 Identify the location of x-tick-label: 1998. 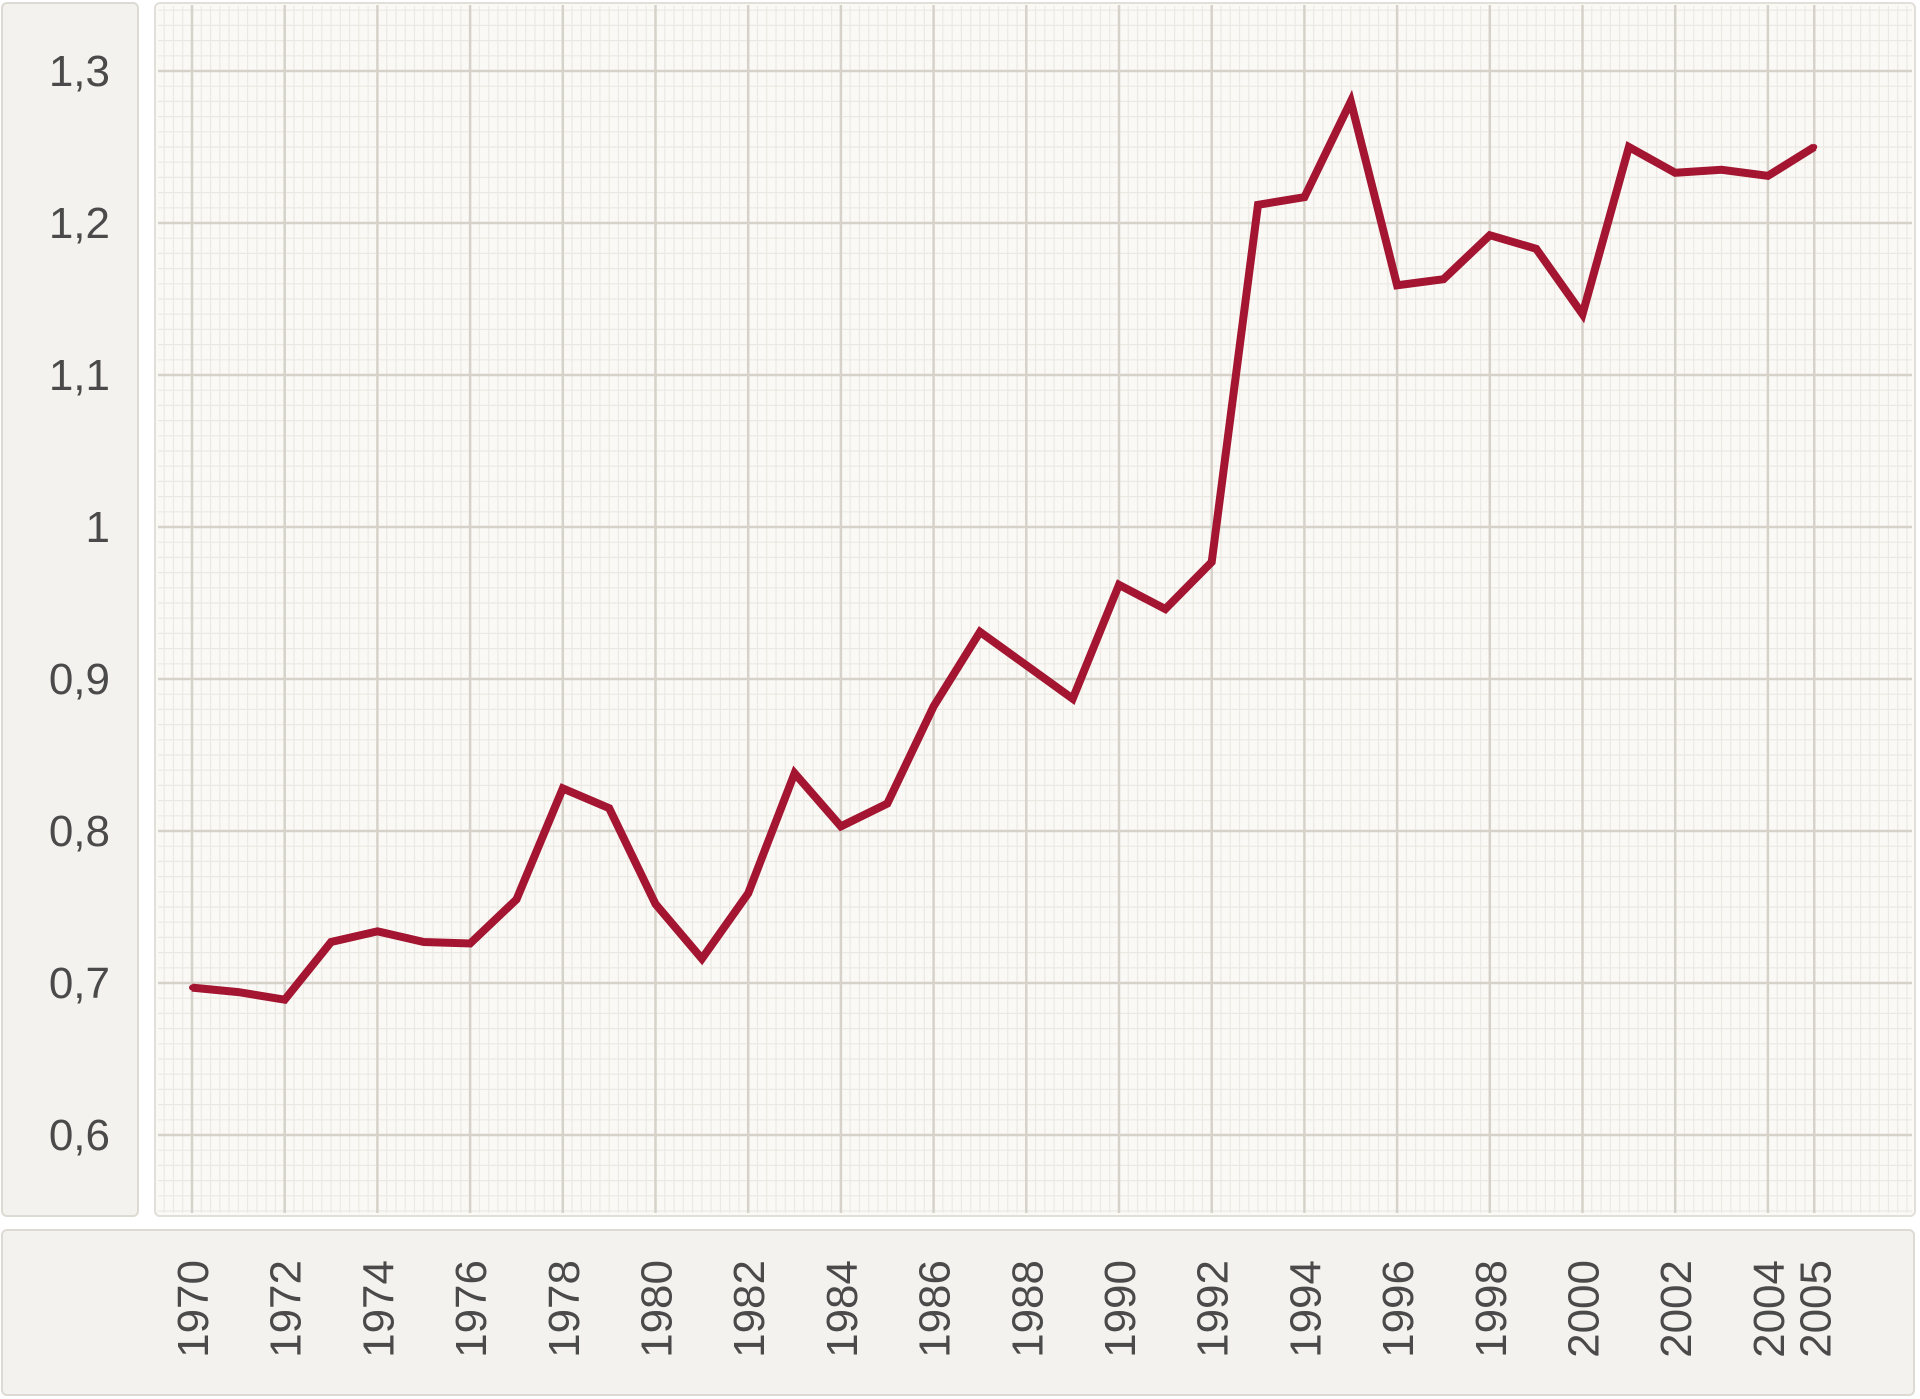
(1491, 1309).